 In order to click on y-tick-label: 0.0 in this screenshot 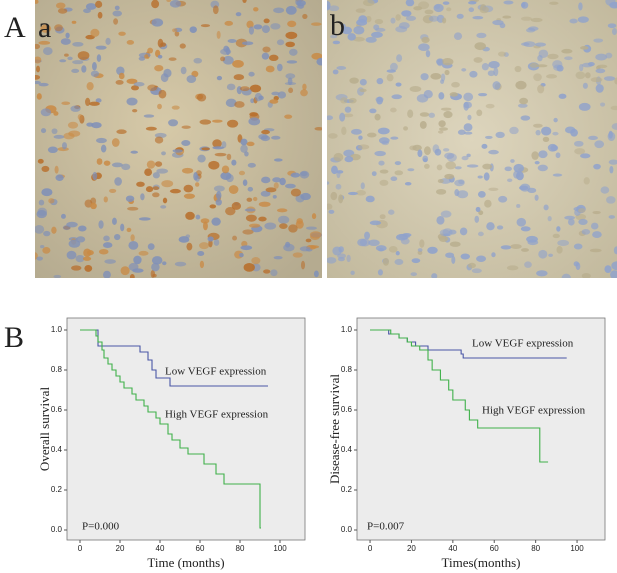, I will do `click(57, 529)`.